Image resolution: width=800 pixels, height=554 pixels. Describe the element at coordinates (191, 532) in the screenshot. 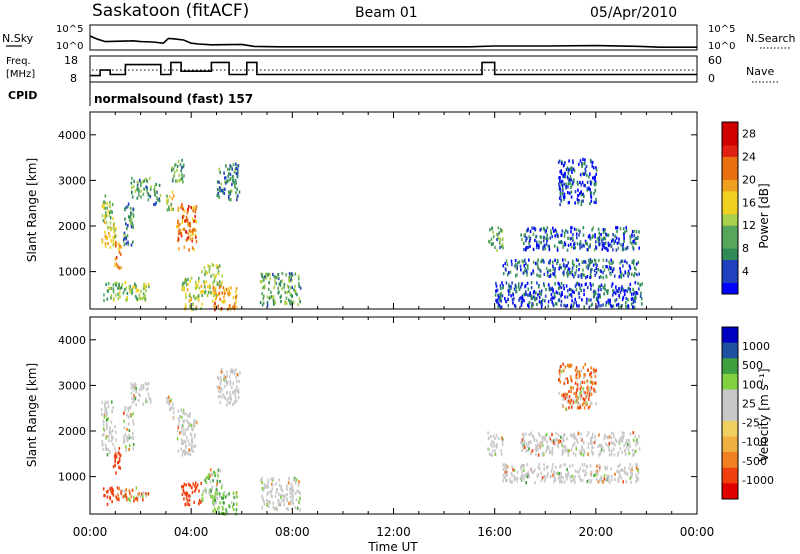

I see `x-tick-label: 04:00` at that location.